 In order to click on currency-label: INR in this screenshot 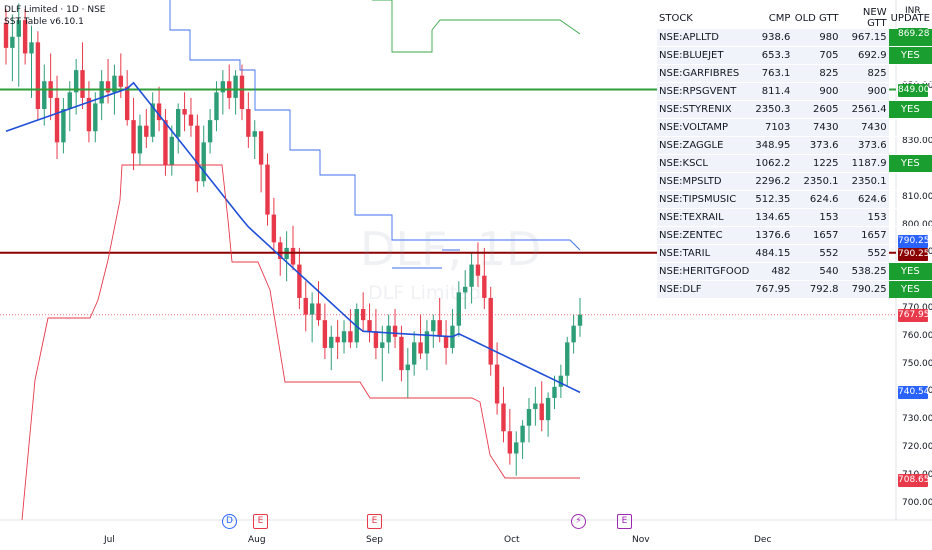, I will do `click(913, 11)`.